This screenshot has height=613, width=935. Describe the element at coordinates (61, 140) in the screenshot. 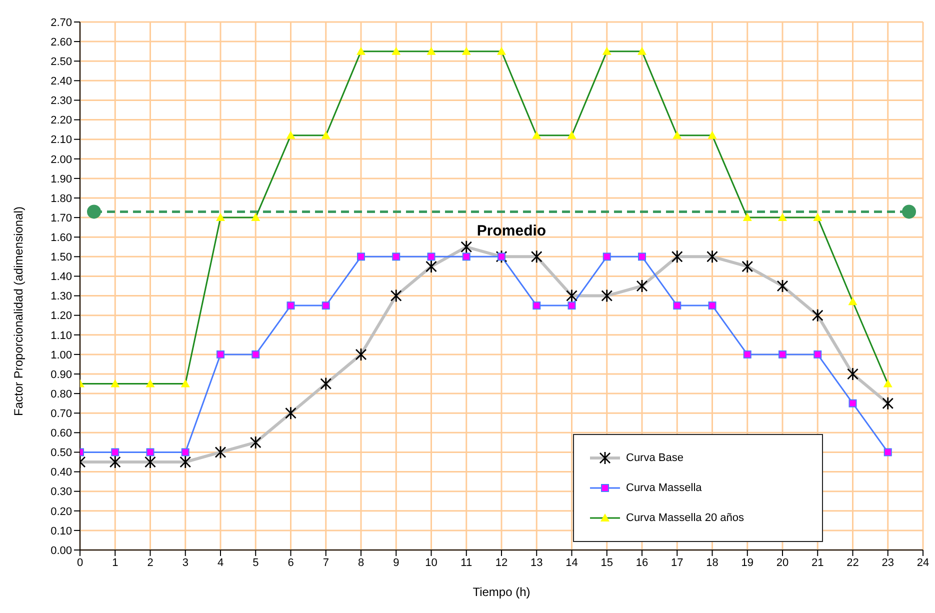

I see `y-tick-label: 2.10` at that location.